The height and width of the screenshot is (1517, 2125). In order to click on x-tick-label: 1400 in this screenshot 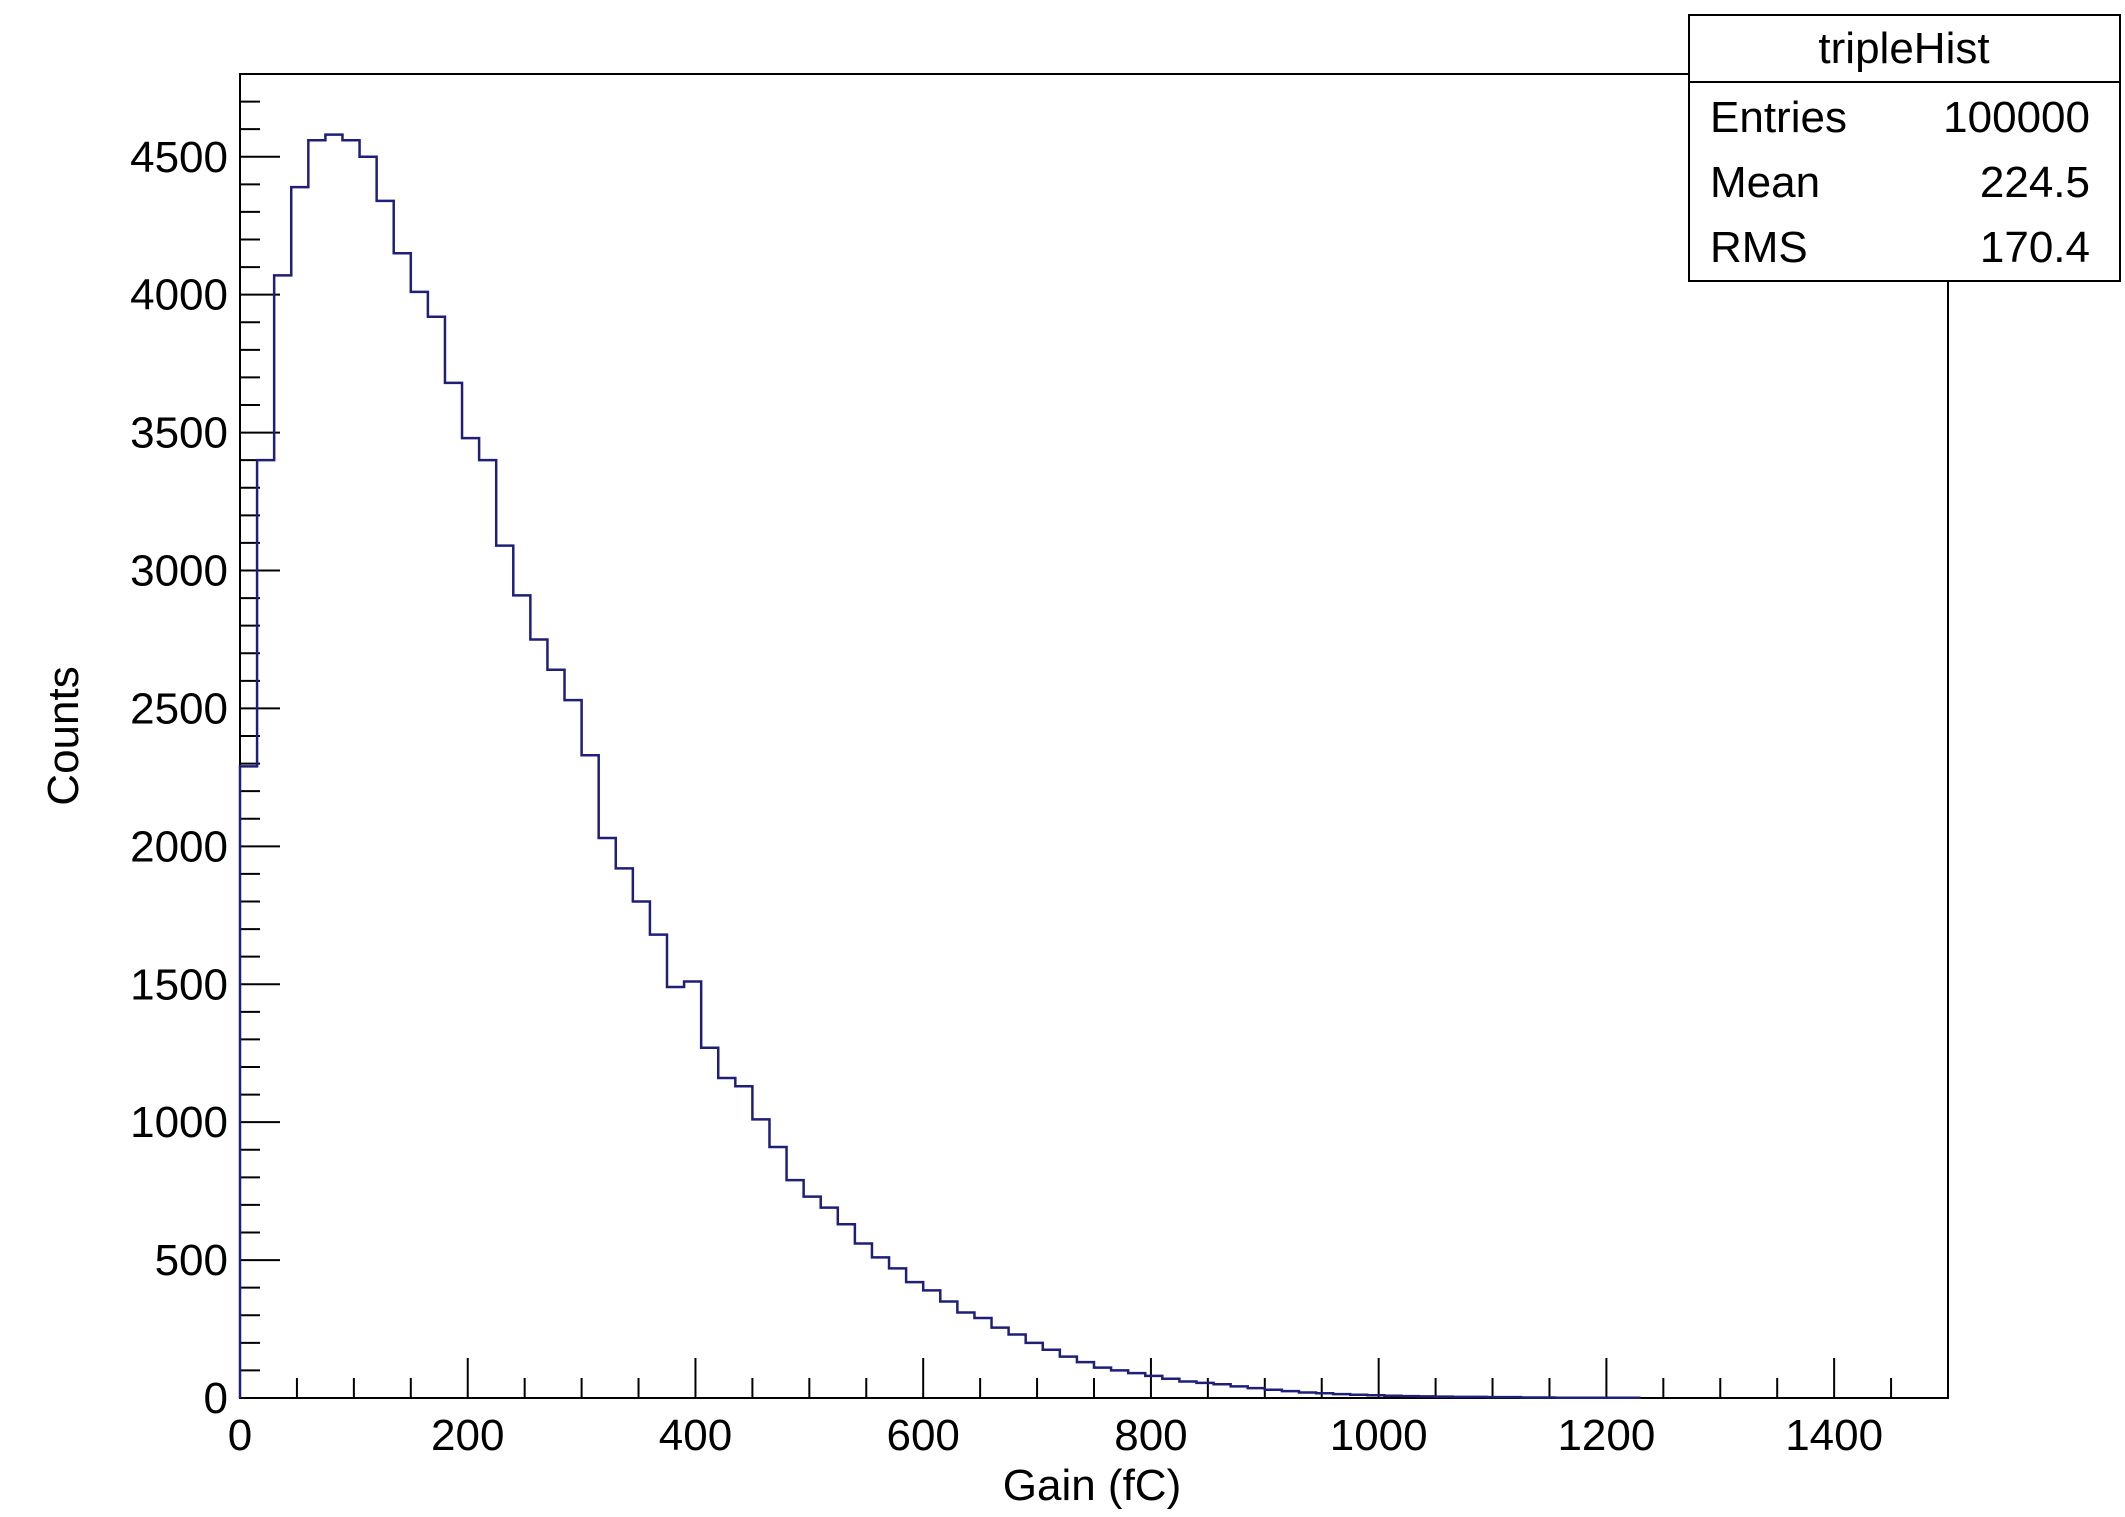, I will do `click(1834, 1435)`.